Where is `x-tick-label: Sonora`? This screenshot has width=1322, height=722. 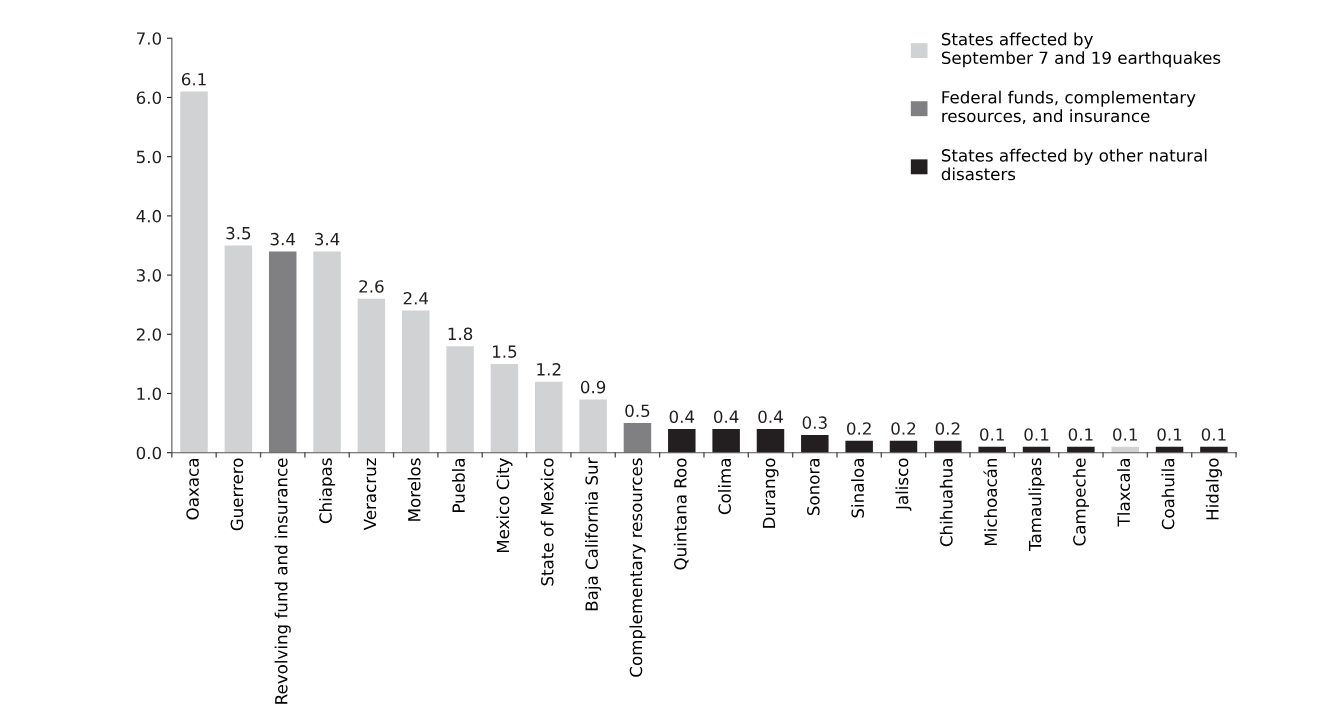
x-tick-label: Sonora is located at coordinates (813, 487).